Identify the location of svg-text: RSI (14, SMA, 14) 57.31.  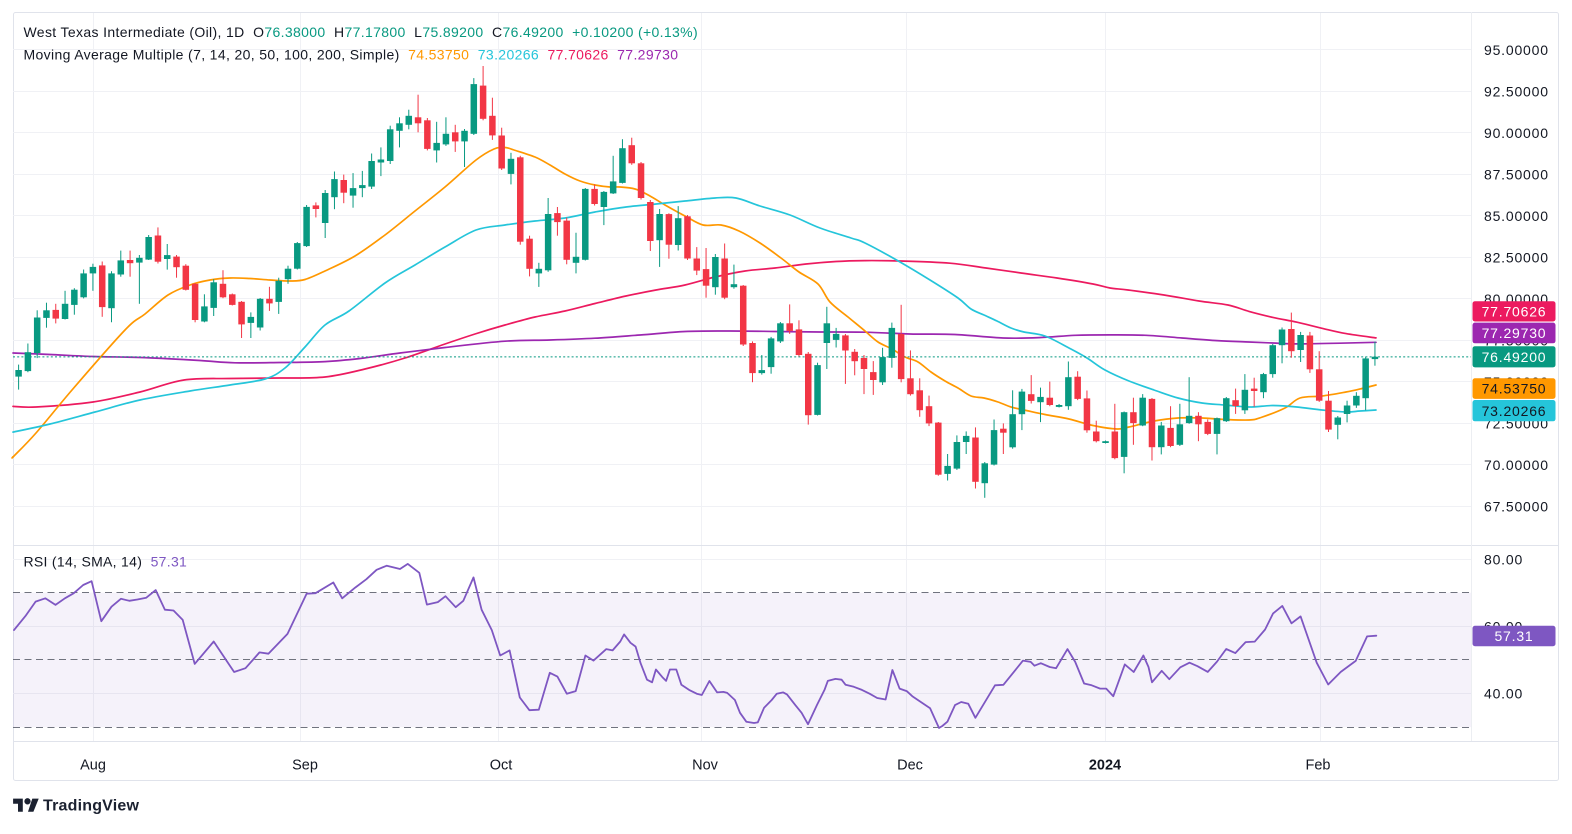
(106, 562).